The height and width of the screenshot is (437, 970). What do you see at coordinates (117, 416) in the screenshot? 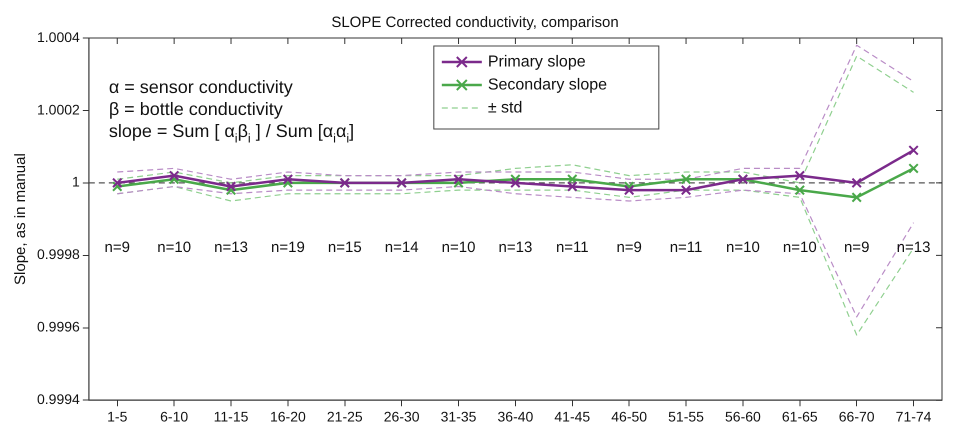
I see `x-tick-label: 1-5` at bounding box center [117, 416].